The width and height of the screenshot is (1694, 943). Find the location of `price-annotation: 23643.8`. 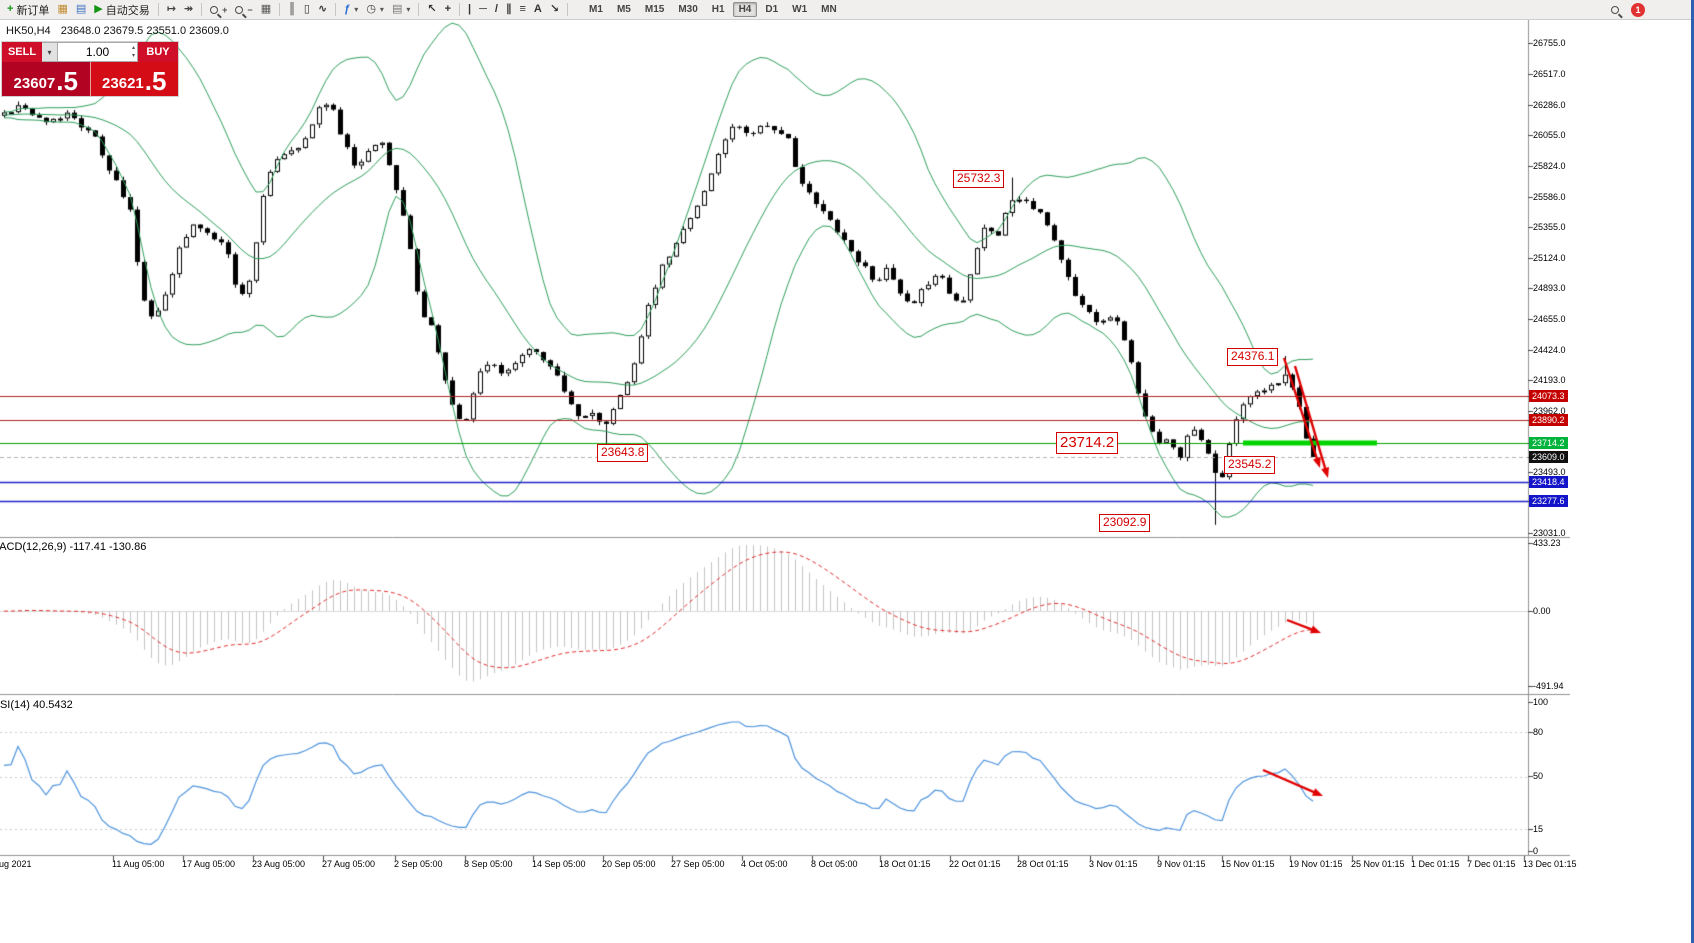

price-annotation: 23643.8 is located at coordinates (623, 453).